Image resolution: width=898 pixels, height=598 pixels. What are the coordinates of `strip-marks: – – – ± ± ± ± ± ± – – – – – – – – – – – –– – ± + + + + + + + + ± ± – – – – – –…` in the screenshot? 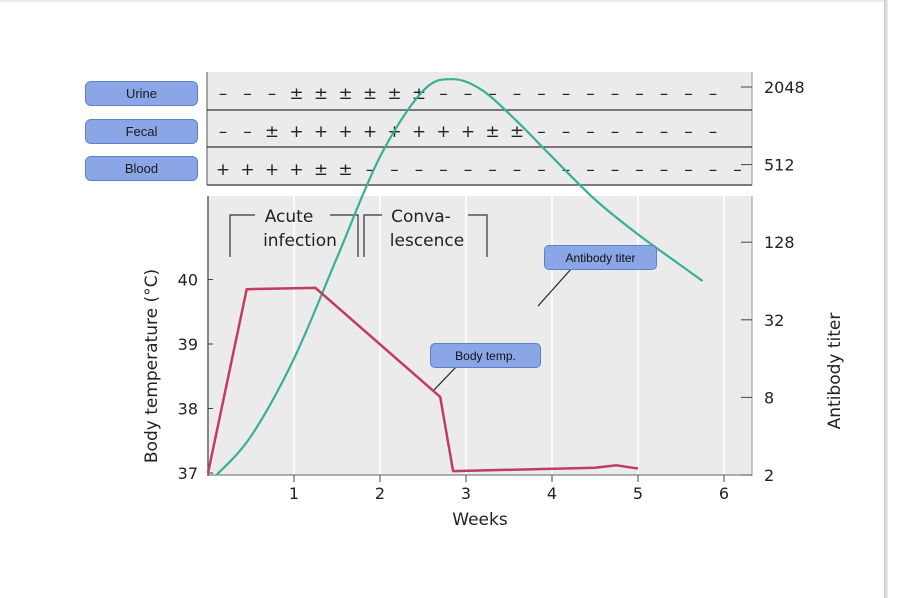 It's located at (479, 132).